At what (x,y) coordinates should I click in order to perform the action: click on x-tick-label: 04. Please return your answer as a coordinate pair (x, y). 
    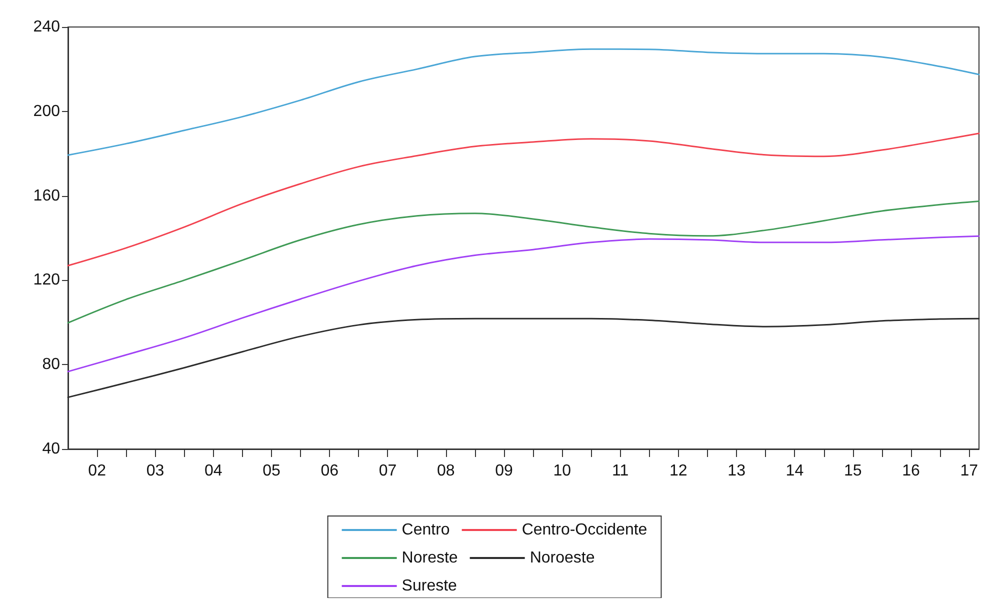
    Looking at the image, I should click on (213, 471).